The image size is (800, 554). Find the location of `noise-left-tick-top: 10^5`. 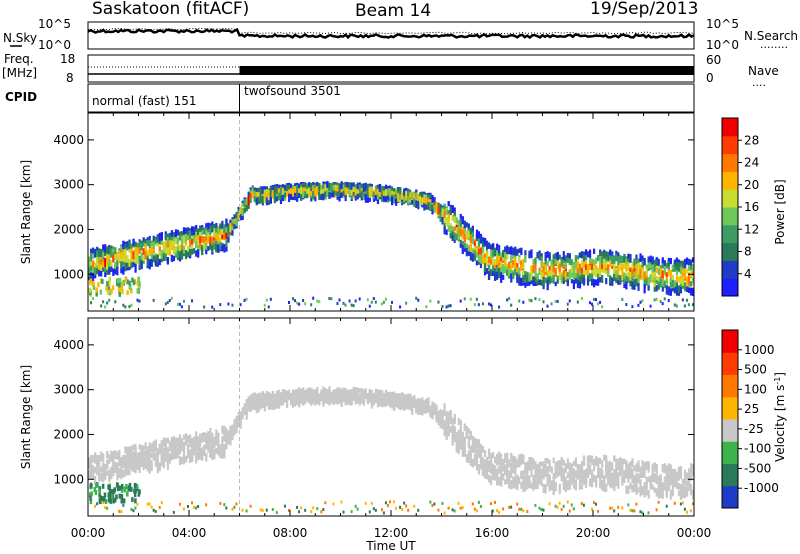

noise-left-tick-top: 10^5 is located at coordinates (54, 24).